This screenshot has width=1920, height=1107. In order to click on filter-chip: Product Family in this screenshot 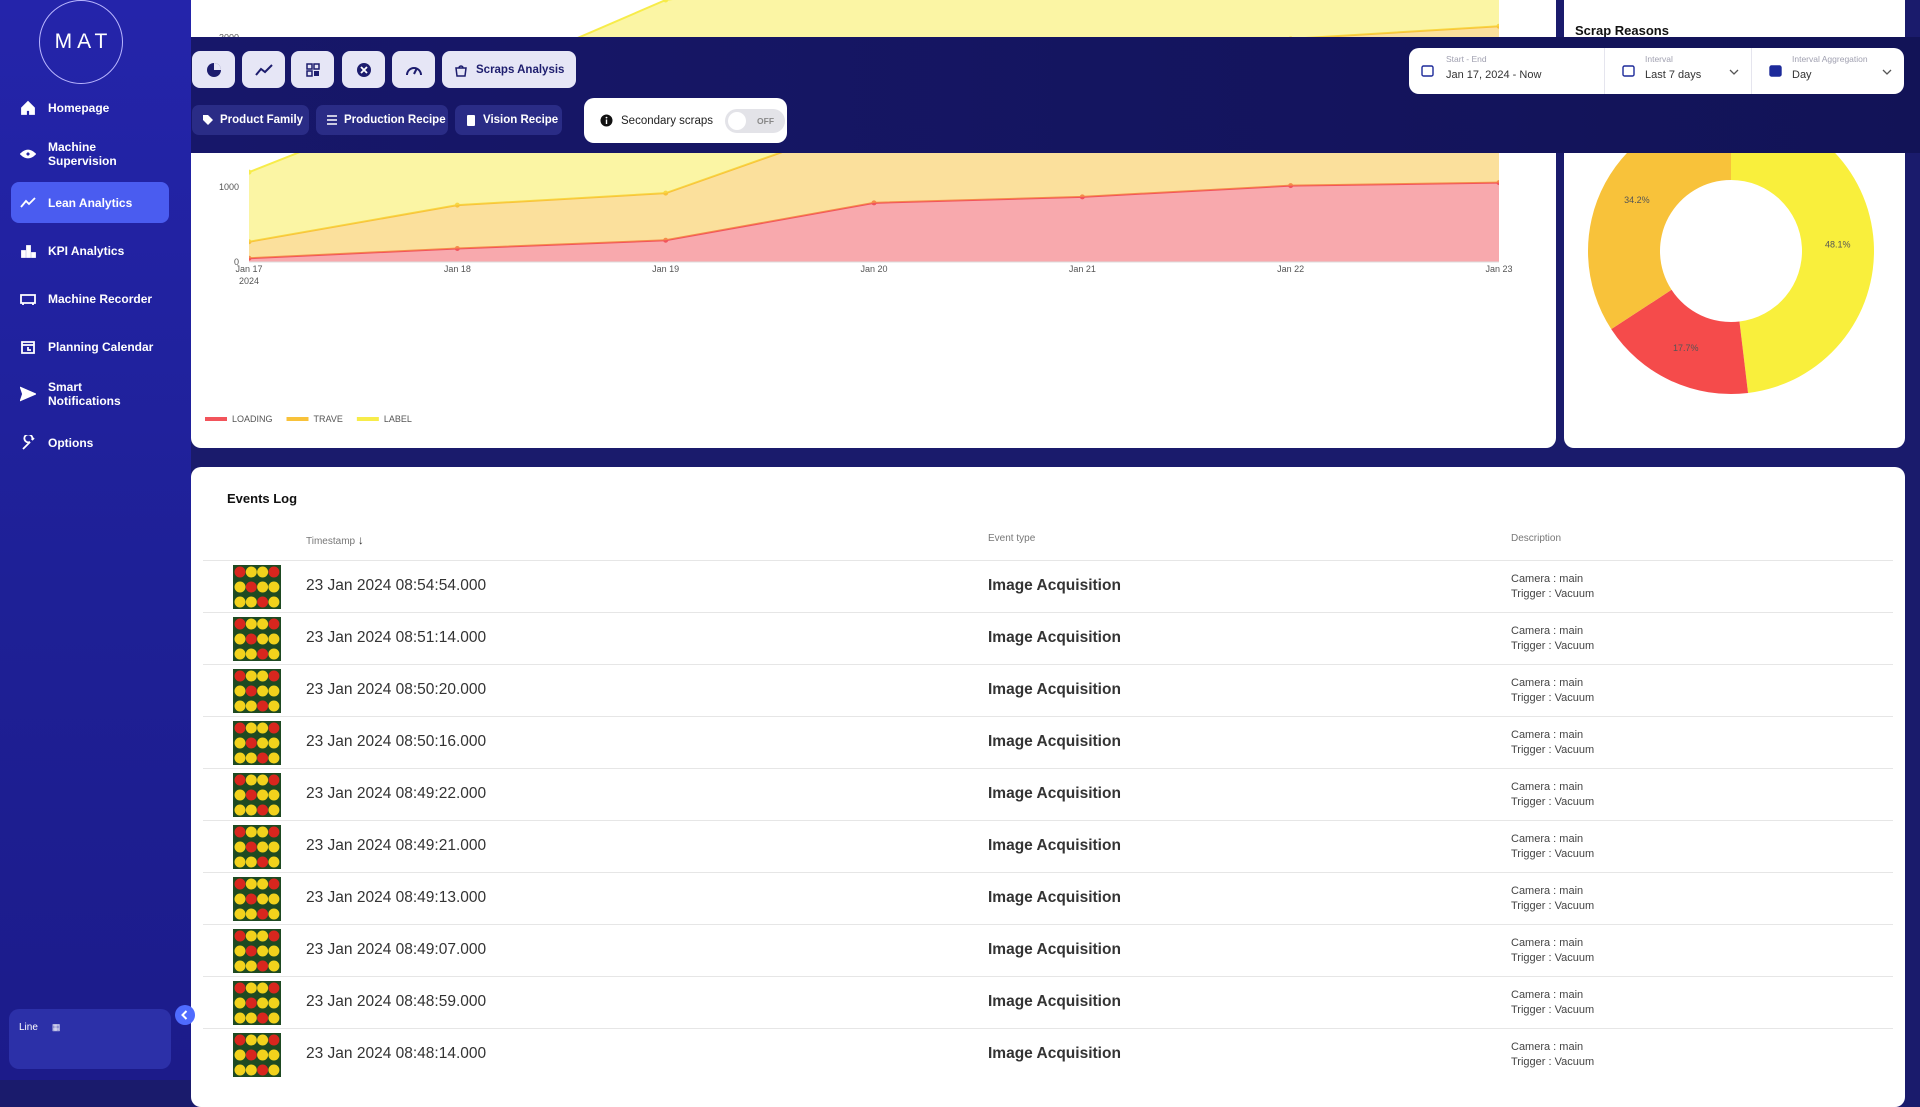, I will do `click(250, 120)`.